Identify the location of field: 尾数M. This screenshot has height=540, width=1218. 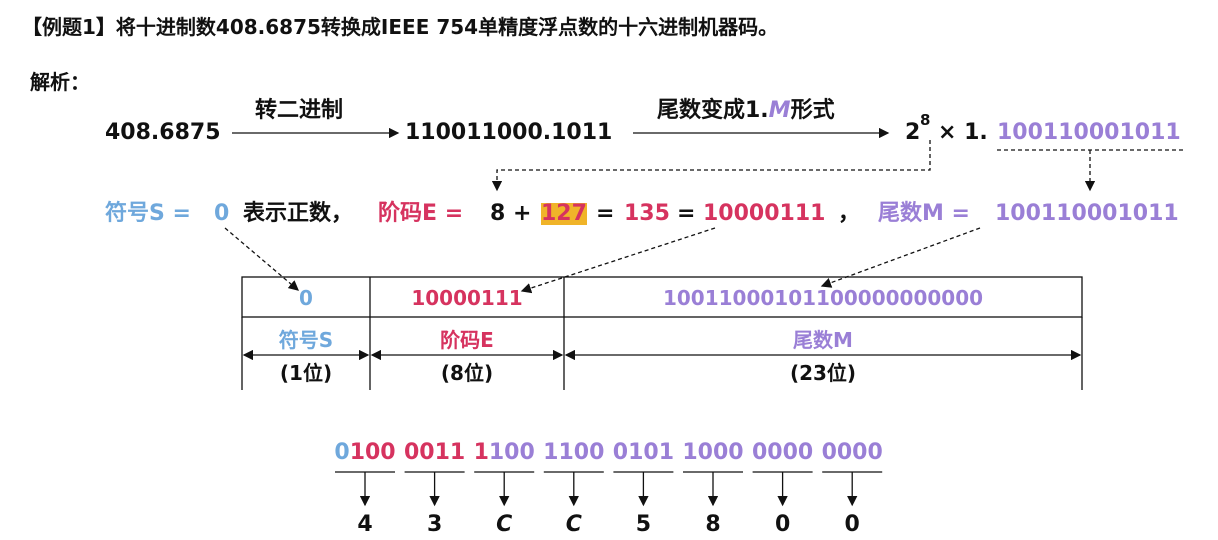
(823, 340).